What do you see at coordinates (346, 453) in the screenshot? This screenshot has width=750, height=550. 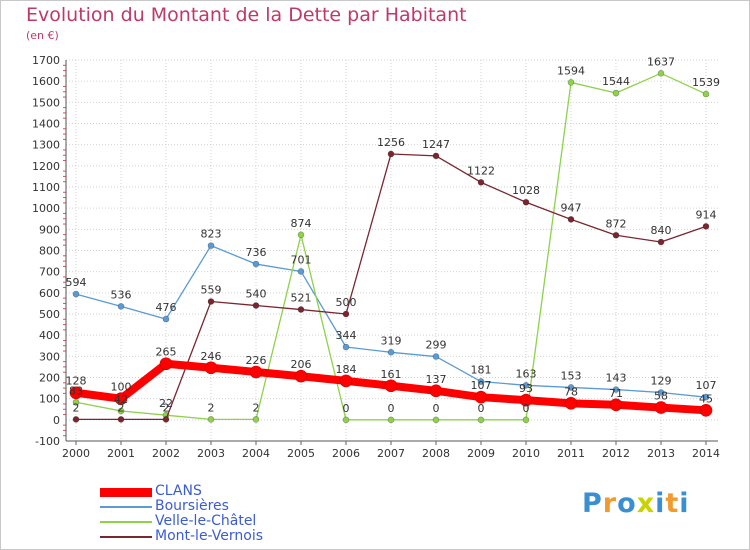 I see `x-tick-label: 2006` at bounding box center [346, 453].